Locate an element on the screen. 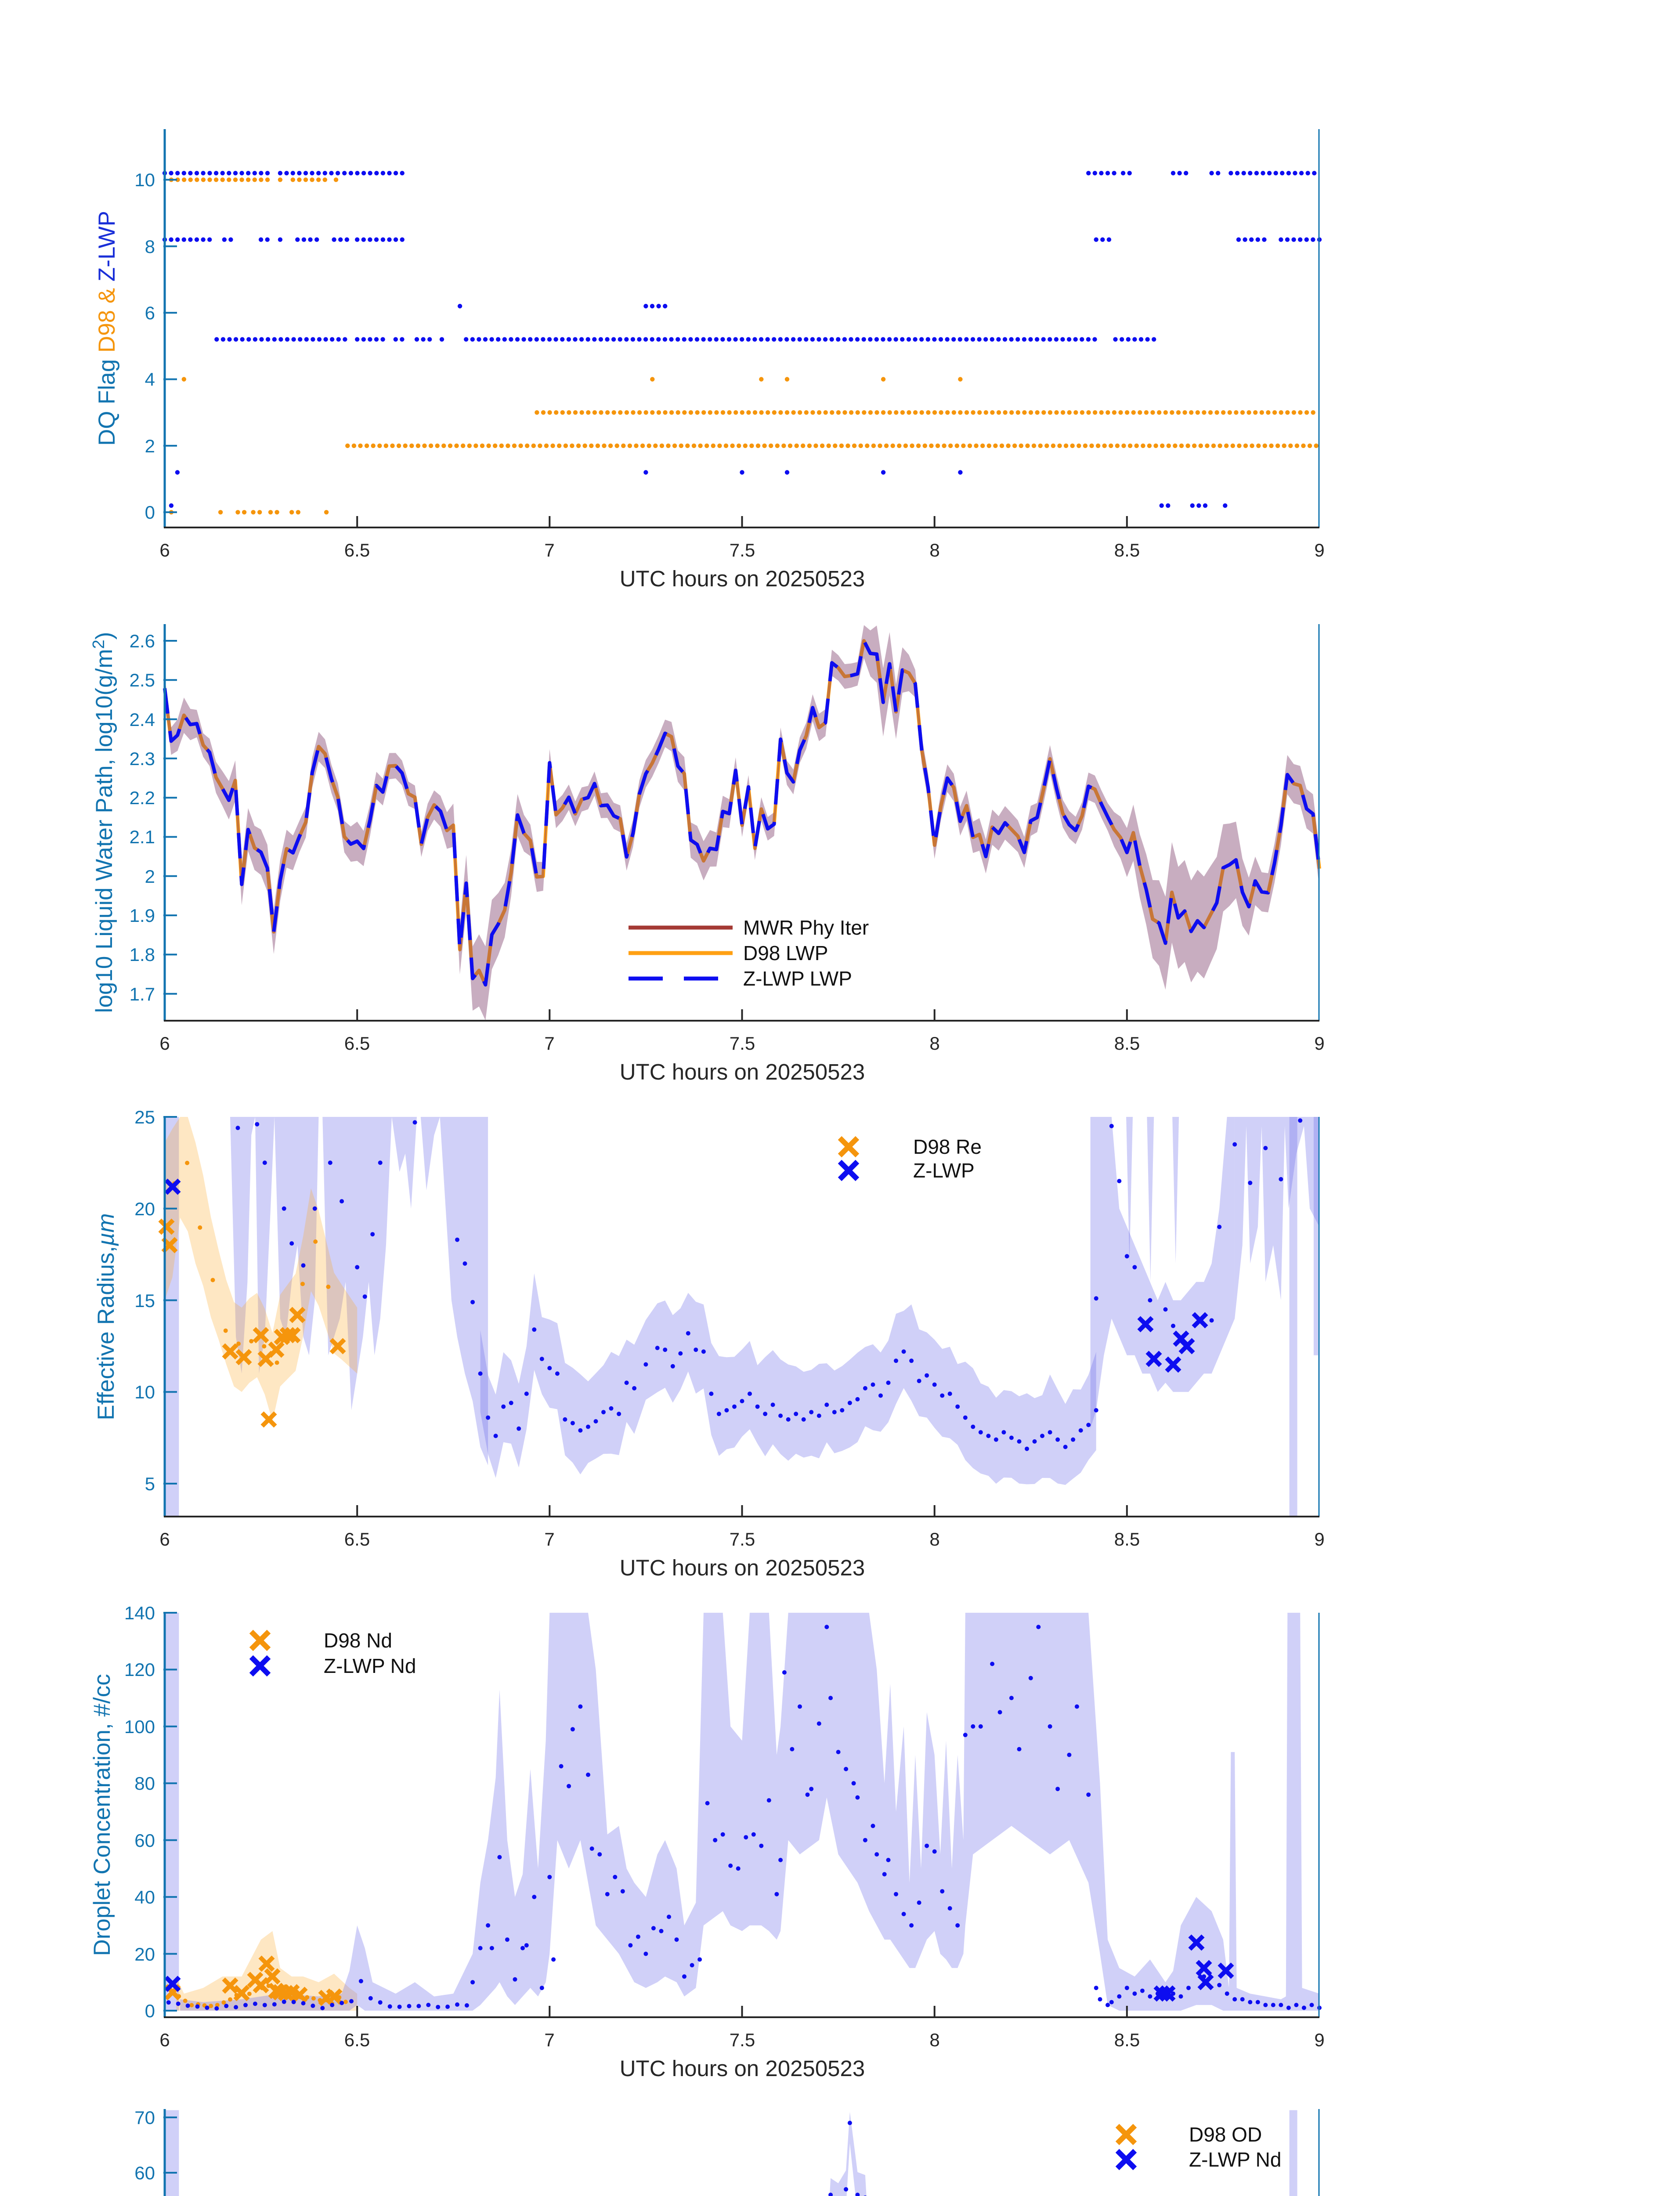 The height and width of the screenshot is (2196, 1680). svg-text: 70 is located at coordinates (144, 2117).